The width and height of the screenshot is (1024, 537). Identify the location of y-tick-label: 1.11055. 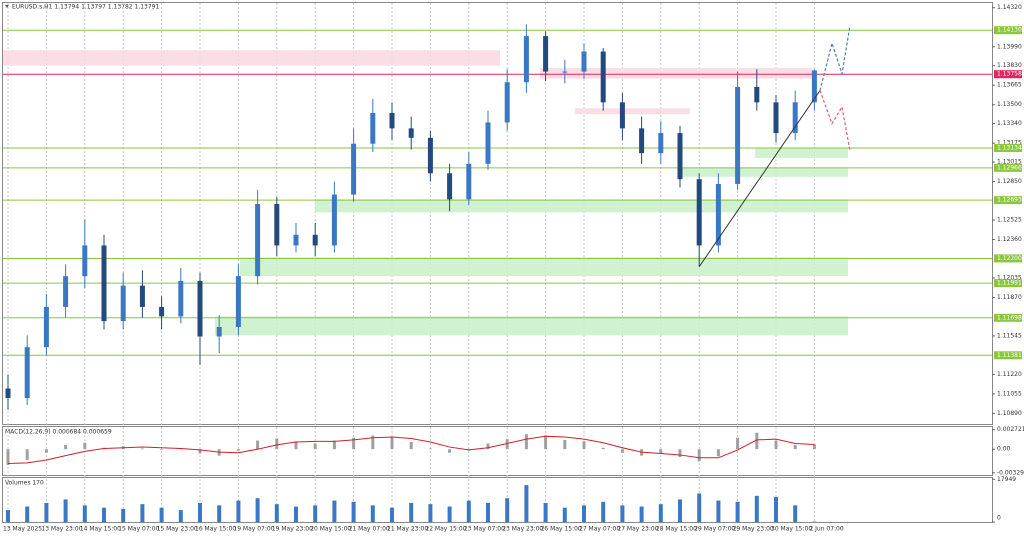
(1009, 393).